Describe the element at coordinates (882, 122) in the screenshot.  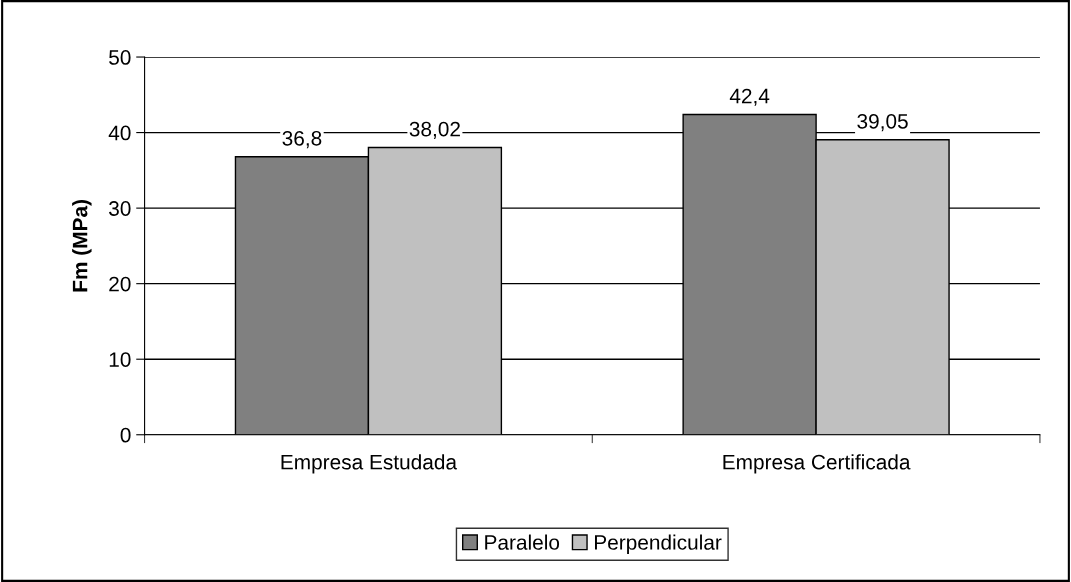
I see `data-label: 39,05` at that location.